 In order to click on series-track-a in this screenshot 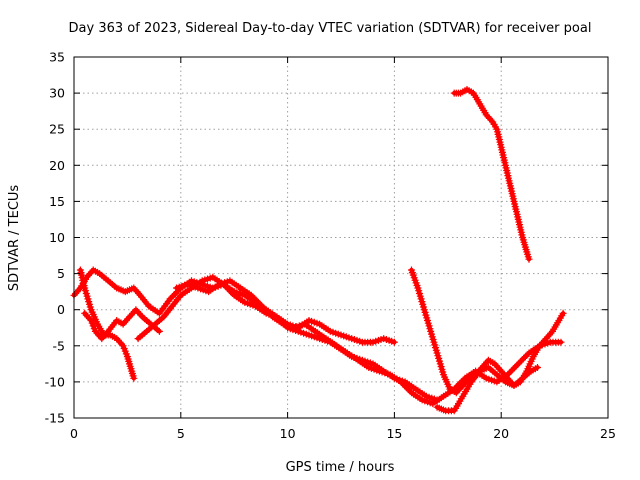, I will do `click(234, 306)`.